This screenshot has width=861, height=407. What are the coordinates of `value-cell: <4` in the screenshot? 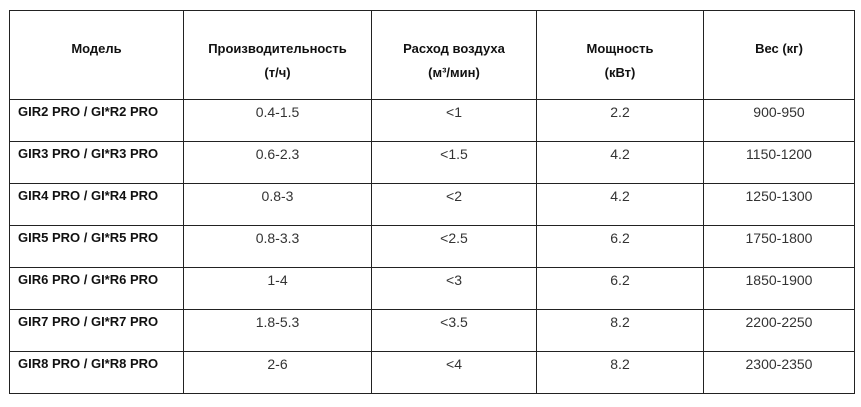 It's located at (454, 372).